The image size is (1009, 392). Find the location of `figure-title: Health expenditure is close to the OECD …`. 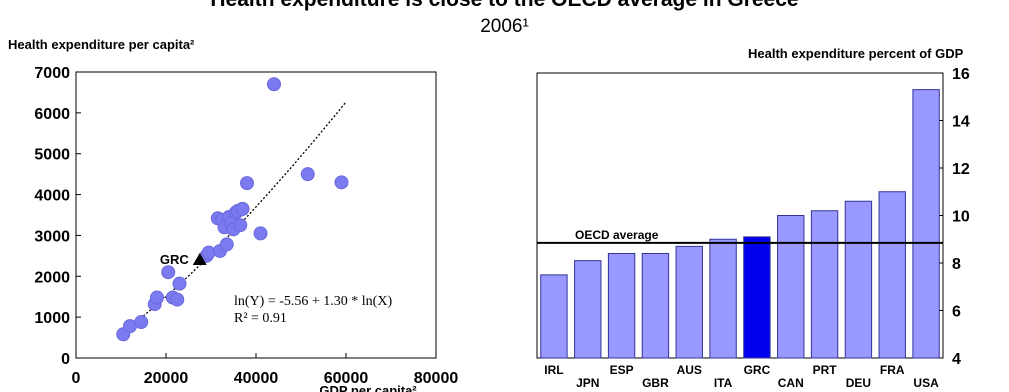

figure-title: Health expenditure is close to the OECD … is located at coordinates (504, 6).